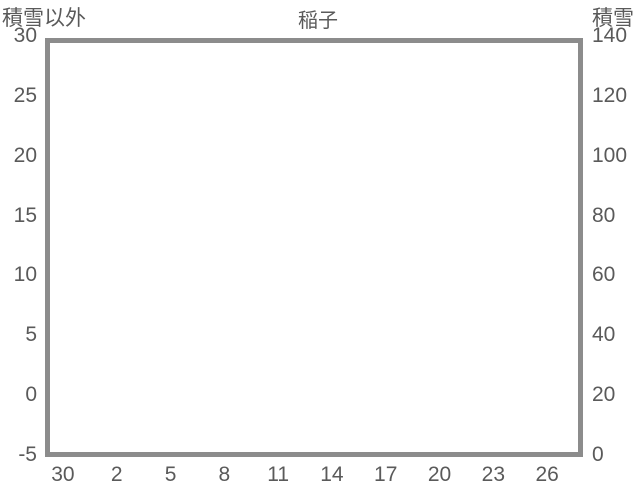 Image resolution: width=636 pixels, height=501 pixels. What do you see at coordinates (44, 18) in the screenshot?
I see `left-axis-title: 積雪以外` at bounding box center [44, 18].